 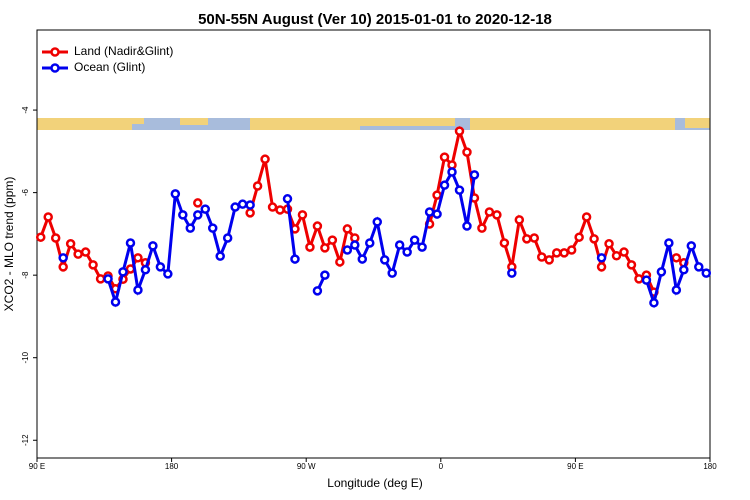 What do you see at coordinates (25, 357) in the screenshot?
I see `y-tick-label: -10` at bounding box center [25, 357].